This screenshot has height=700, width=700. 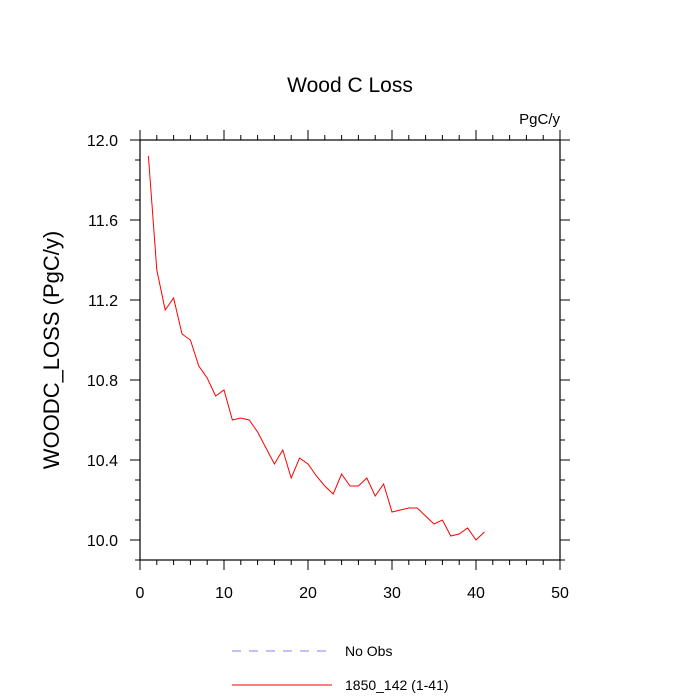 What do you see at coordinates (103, 221) in the screenshot?
I see `y-tick-label: 11.6` at bounding box center [103, 221].